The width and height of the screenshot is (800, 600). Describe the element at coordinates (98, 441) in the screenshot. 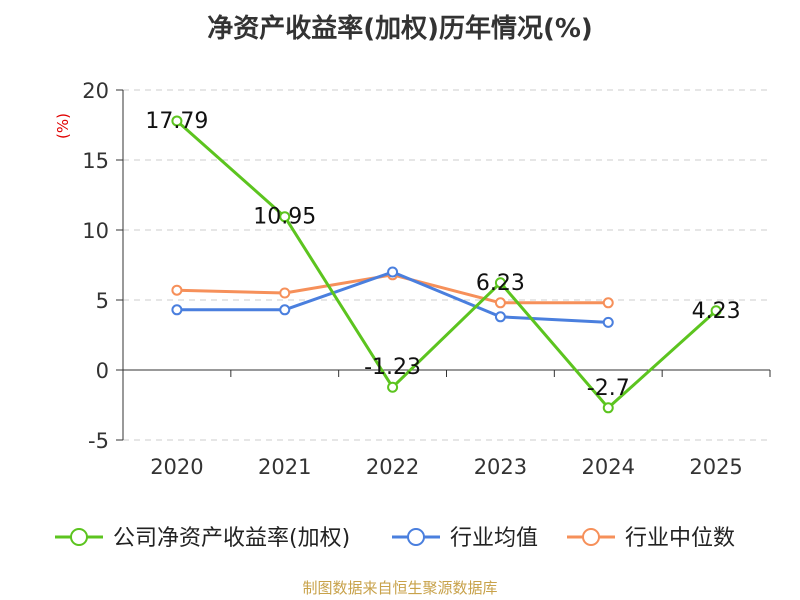

I see `y-tick-label: -5` at that location.